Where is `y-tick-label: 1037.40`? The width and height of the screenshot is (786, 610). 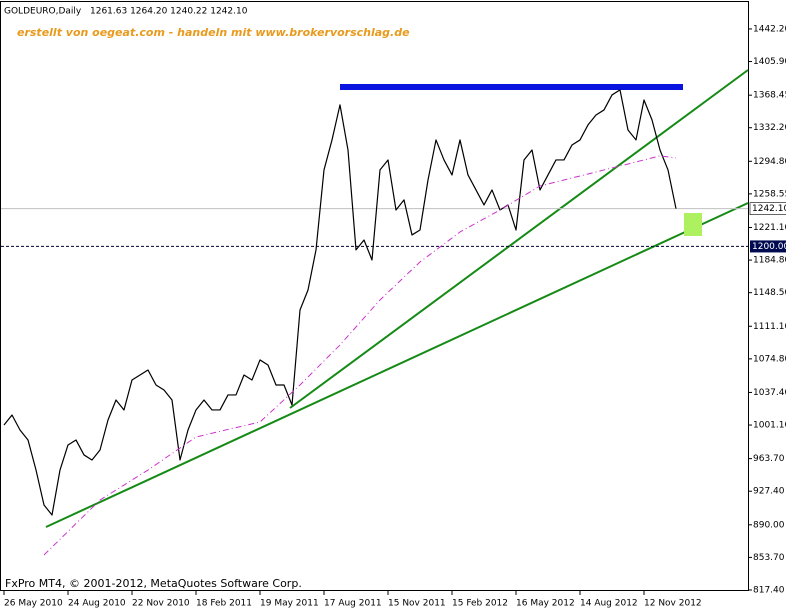 y-tick-label: 1037.40 is located at coordinates (769, 393).